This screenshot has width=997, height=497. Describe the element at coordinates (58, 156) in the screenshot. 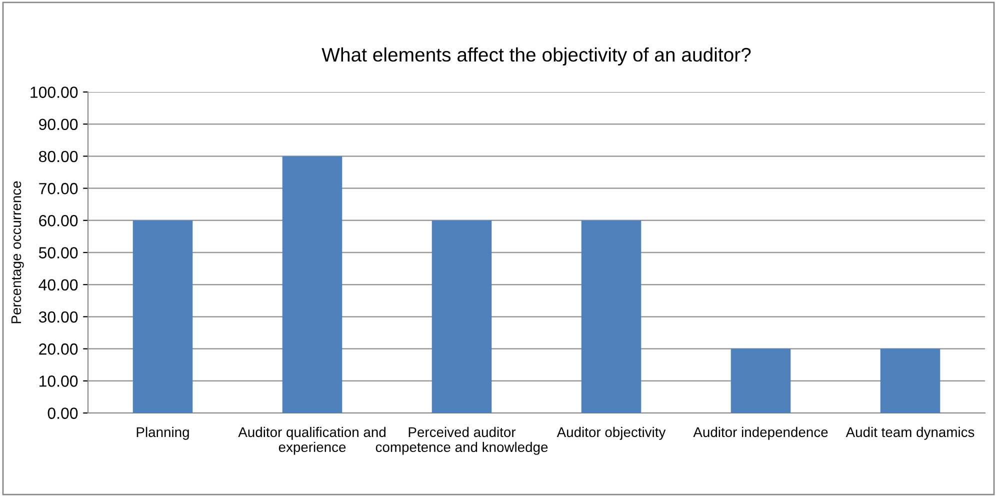

I see `y-tick-label: 80.00` at that location.